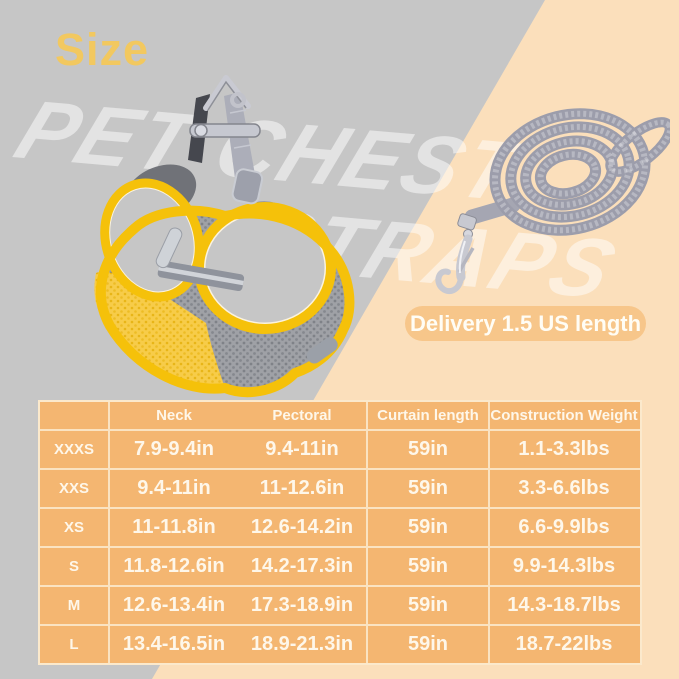  What do you see at coordinates (302, 566) in the screenshot?
I see `pectoral-value: 14.2-17.3in` at bounding box center [302, 566].